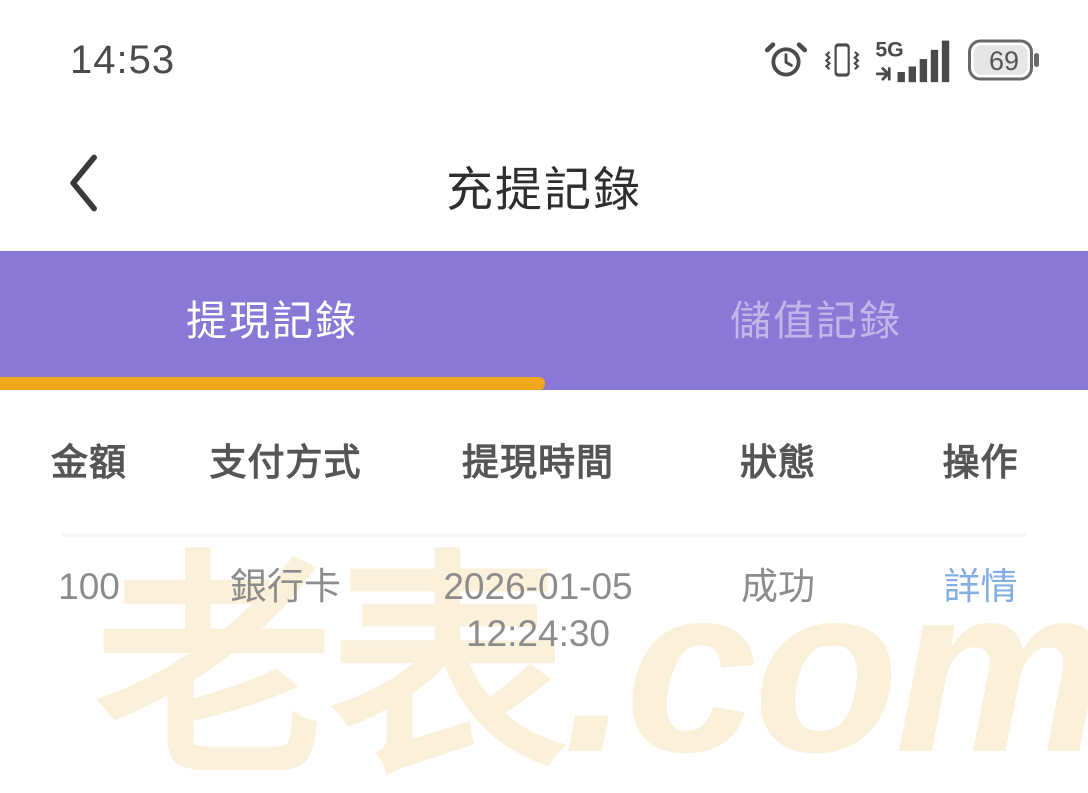 This screenshot has width=1088, height=793. What do you see at coordinates (538, 610) in the screenshot?
I see `cell-time: 2026-01-05 12:24:30` at bounding box center [538, 610].